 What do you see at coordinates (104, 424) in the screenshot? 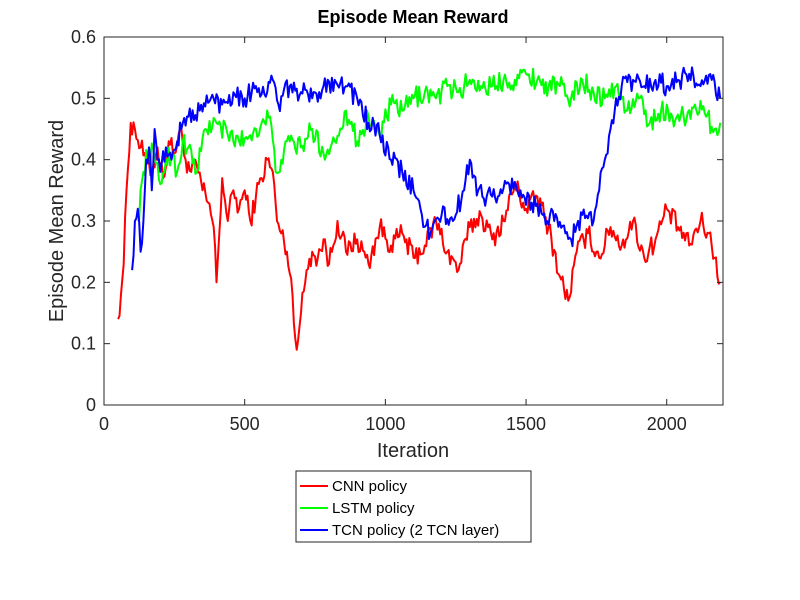
I see `x-tick-label: 0` at bounding box center [104, 424].